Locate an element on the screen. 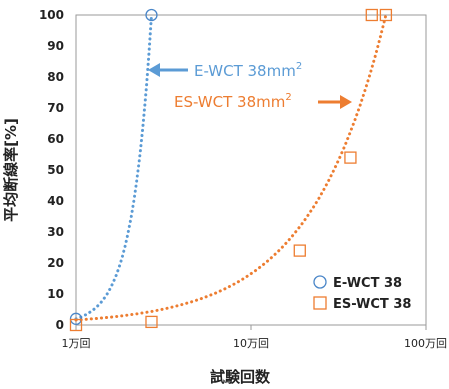  x-tick-label: 1万回 is located at coordinates (76, 343).